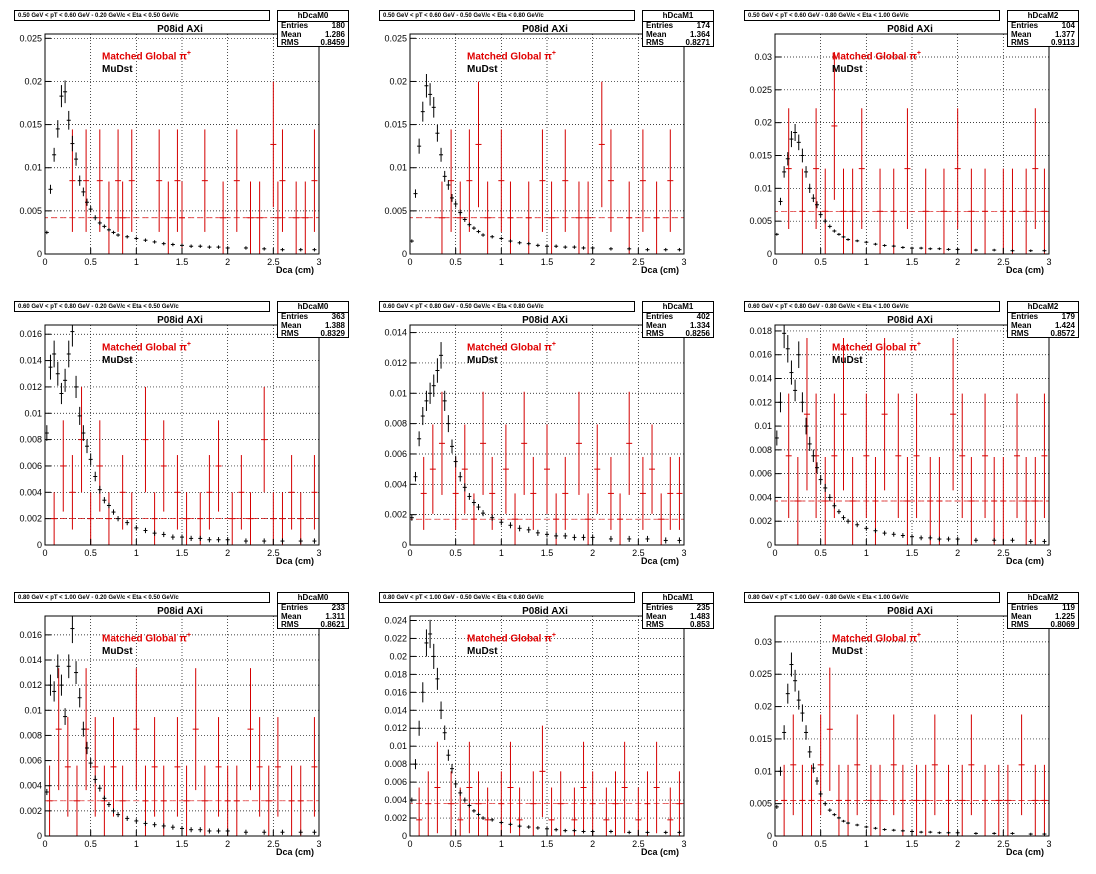 The width and height of the screenshot is (1096, 874). I want to click on stats-box: hDcaM1 Entries 174 Mean 1.364 RMS 0.8271, so click(678, 28).